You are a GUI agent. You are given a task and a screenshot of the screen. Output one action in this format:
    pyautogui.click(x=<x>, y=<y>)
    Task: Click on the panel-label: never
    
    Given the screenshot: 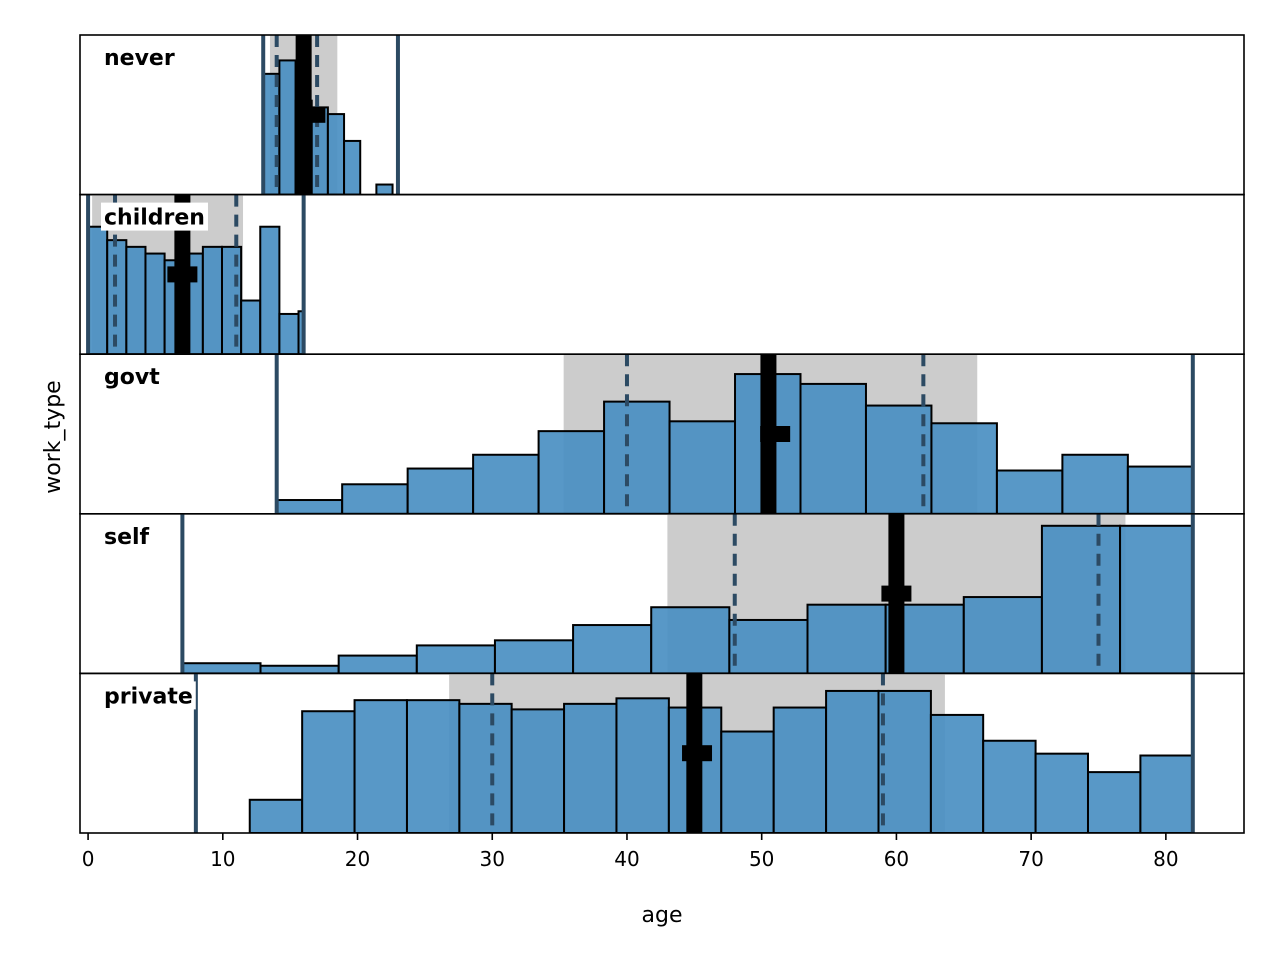 What is the action you would take?
    pyautogui.click(x=139, y=58)
    